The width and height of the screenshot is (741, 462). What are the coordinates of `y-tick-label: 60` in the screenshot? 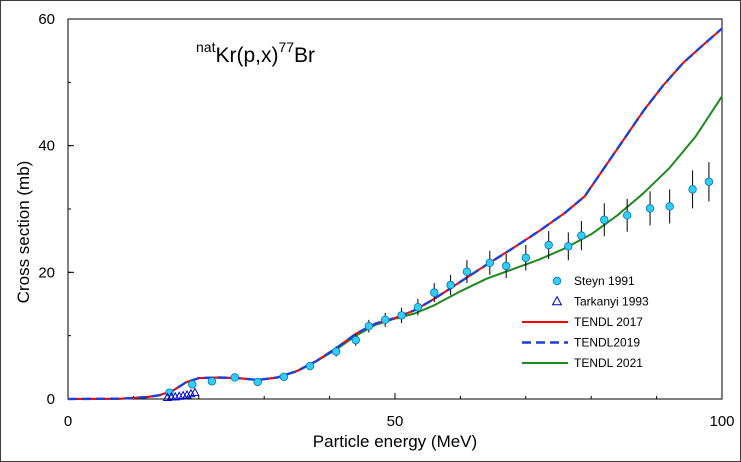 It's located at (46, 19).